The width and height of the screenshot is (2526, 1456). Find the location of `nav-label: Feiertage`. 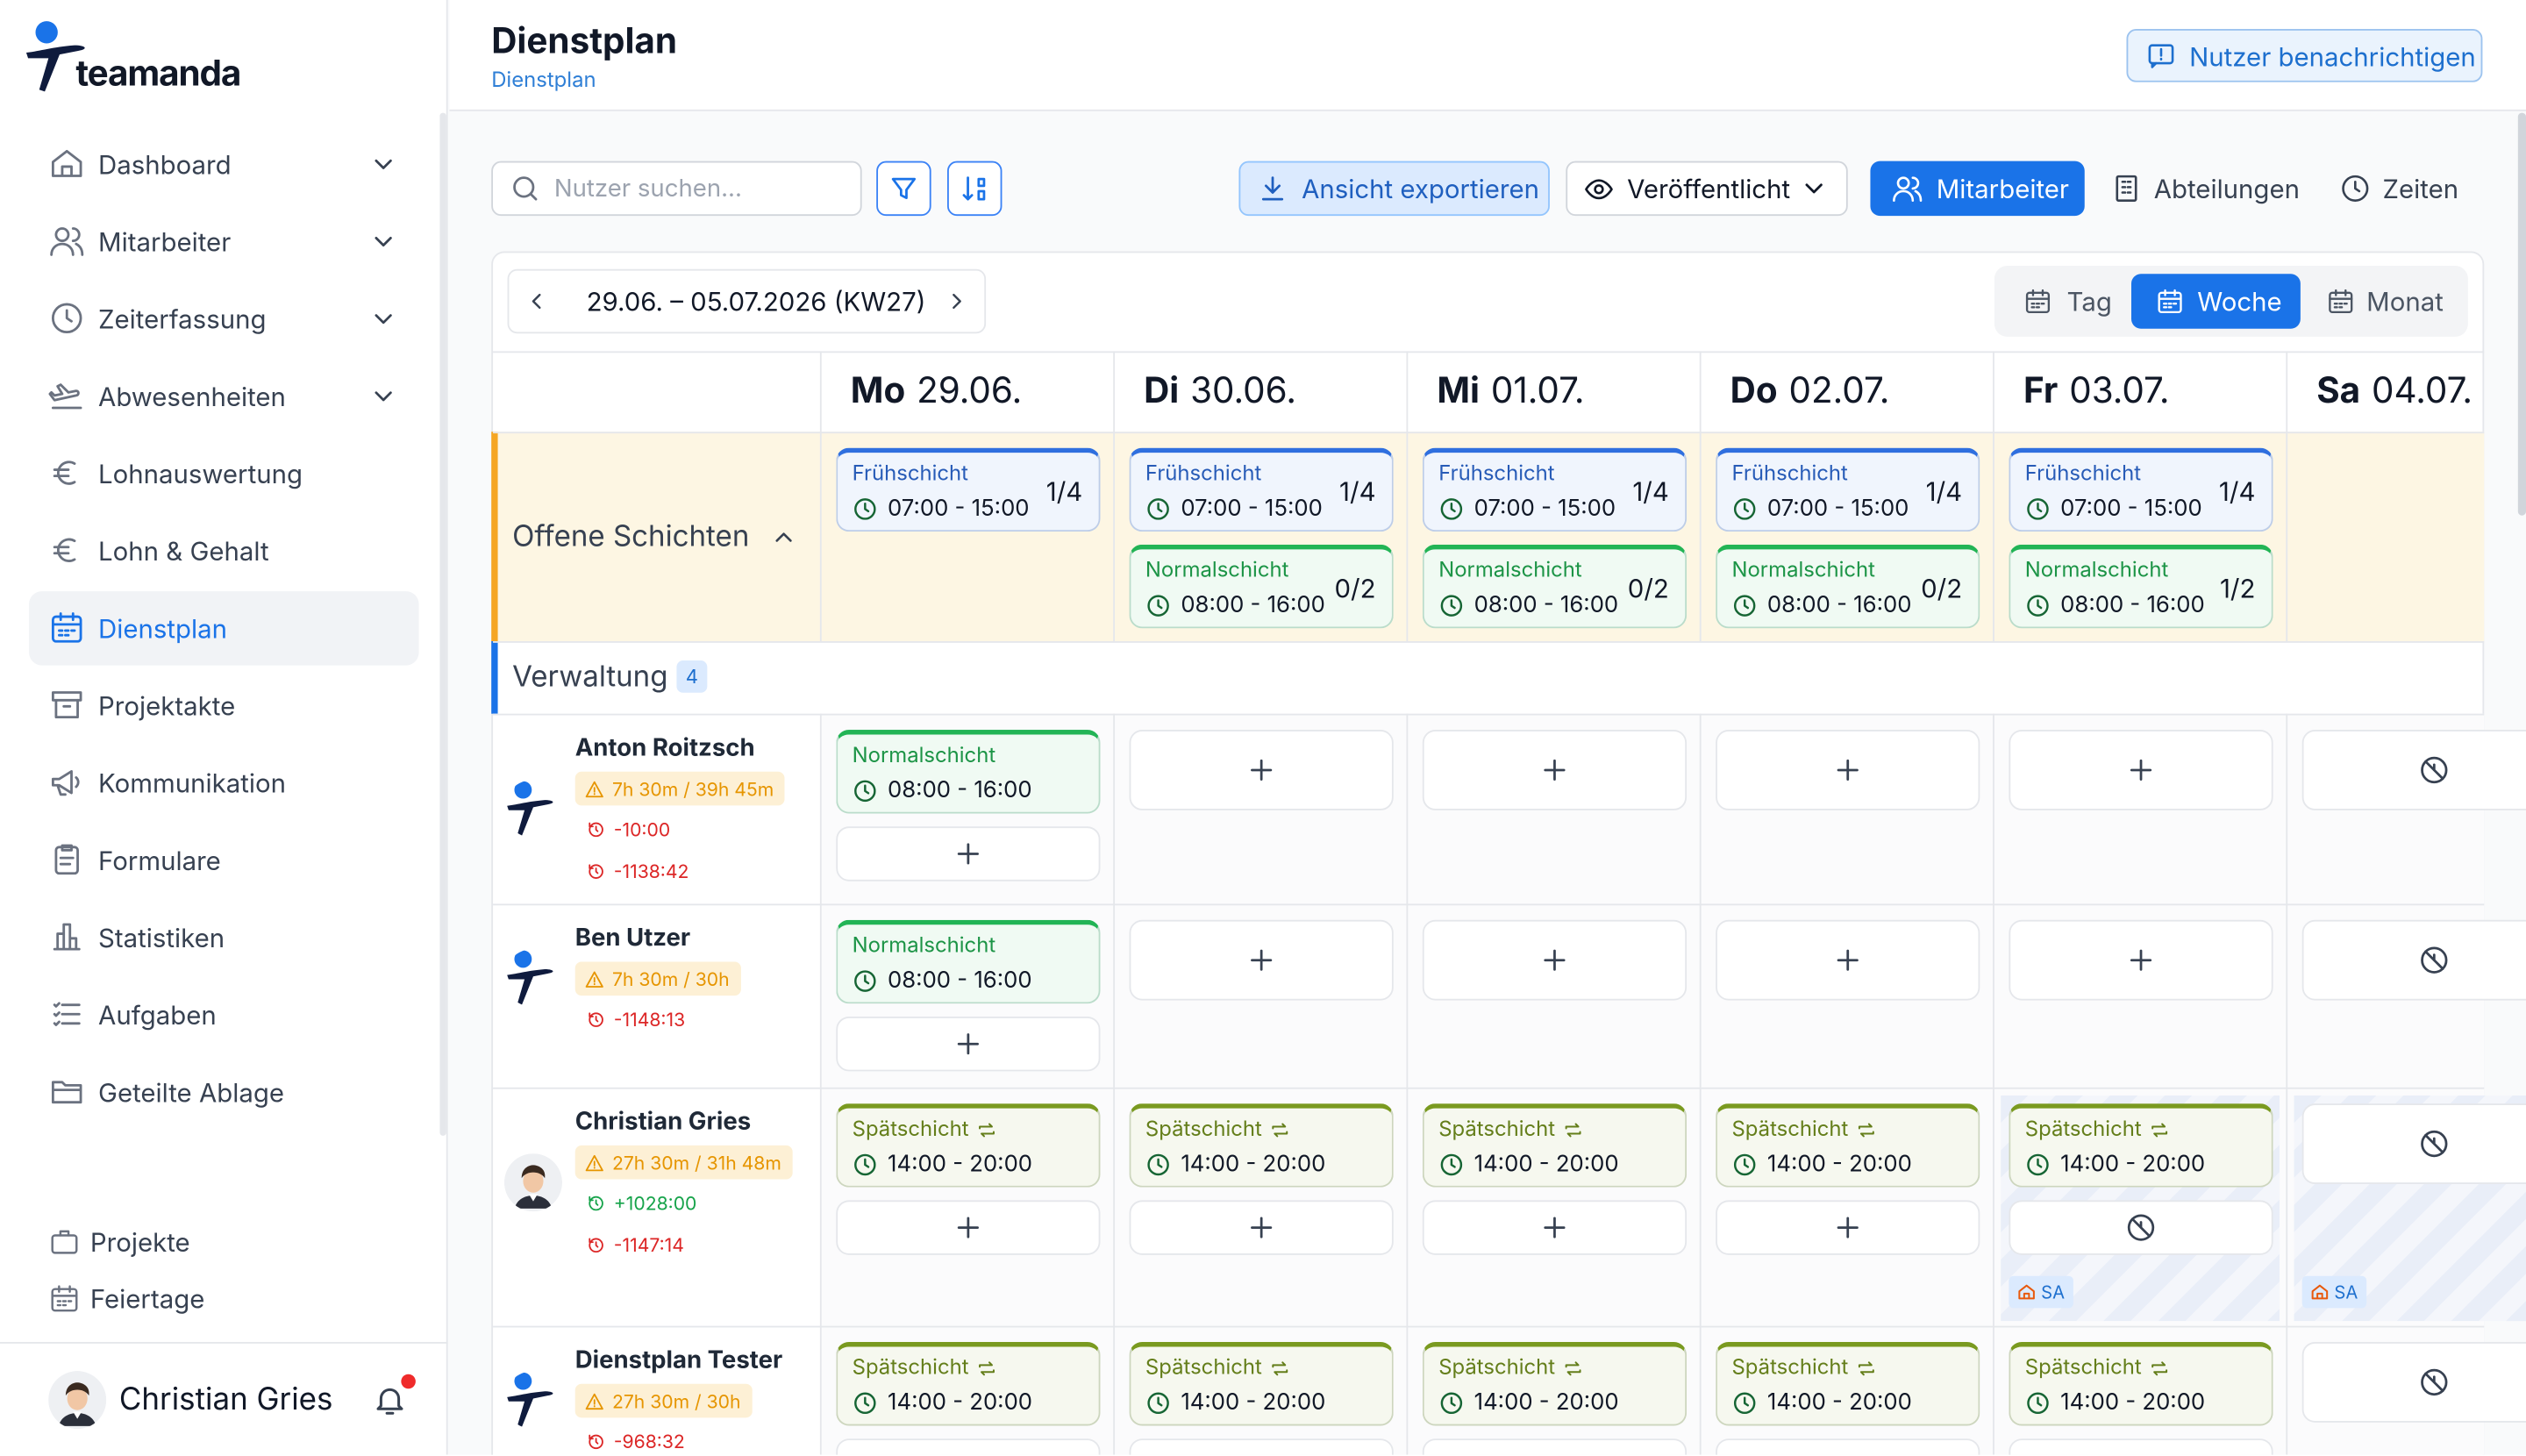

nav-label: Feiertage is located at coordinates (147, 1298).